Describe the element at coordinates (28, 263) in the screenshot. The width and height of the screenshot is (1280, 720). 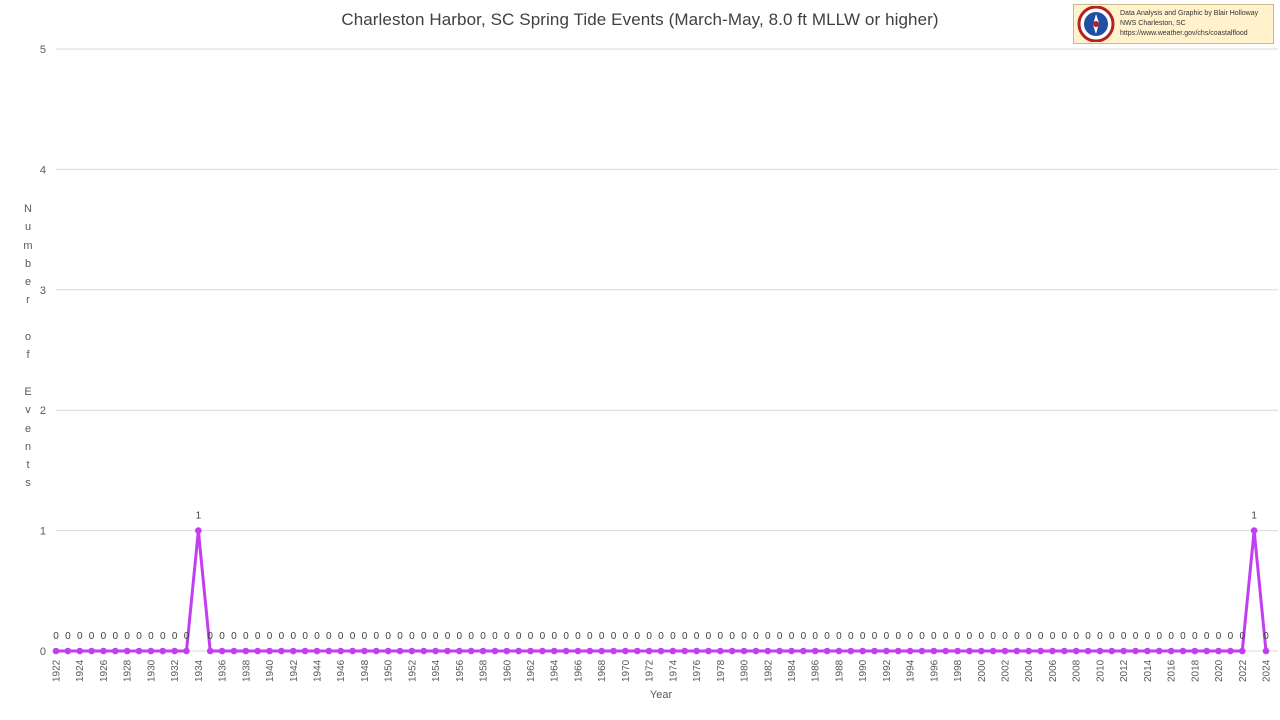
I see `y-axis-label-char: b` at that location.